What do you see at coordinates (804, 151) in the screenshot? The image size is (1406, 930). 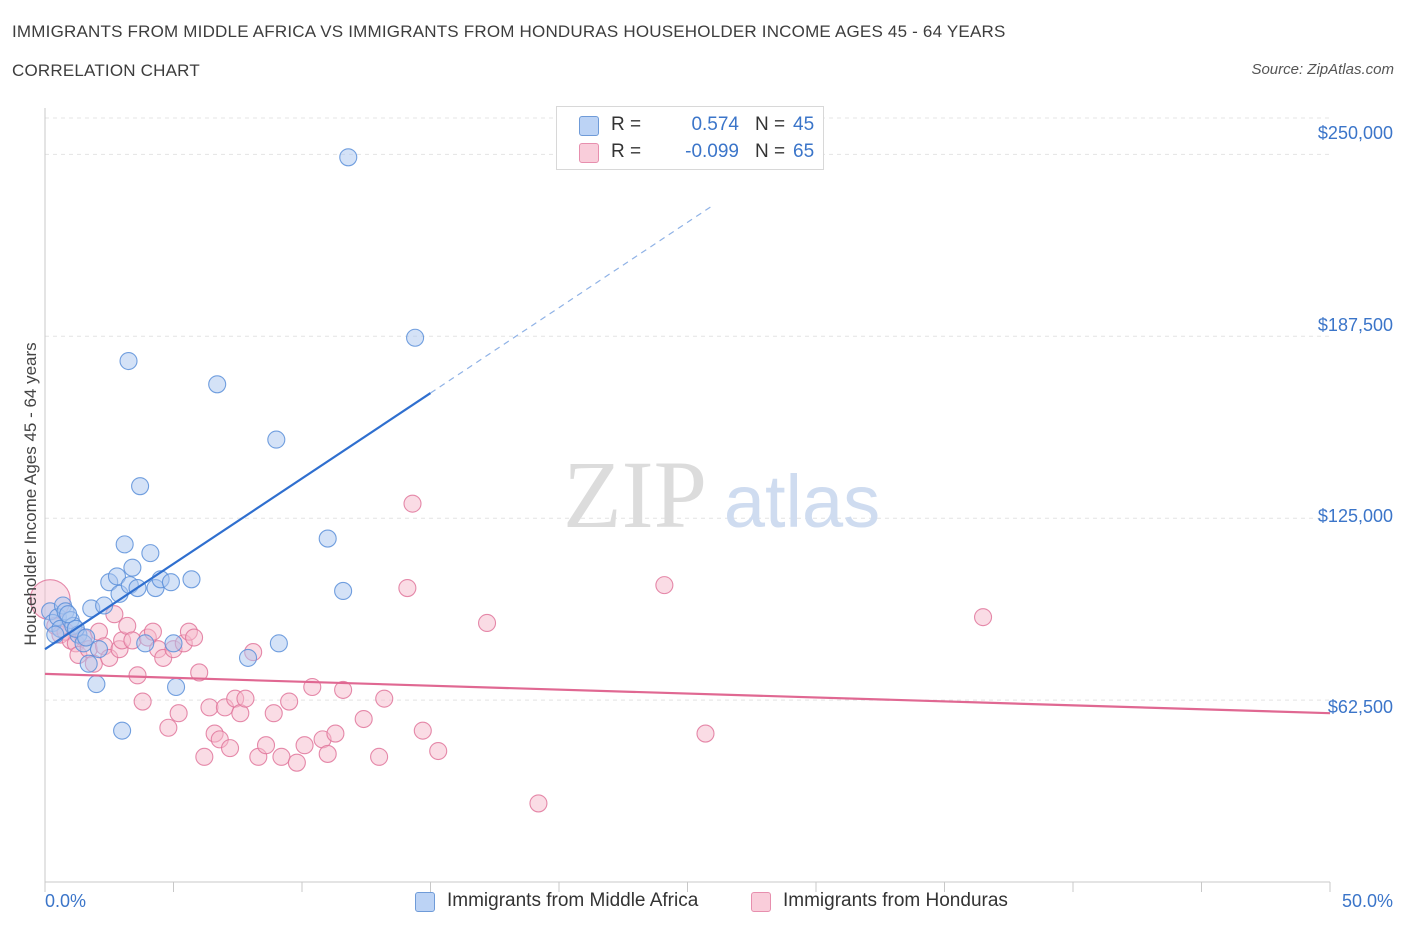 I see `legend-n-value: 65` at bounding box center [804, 151].